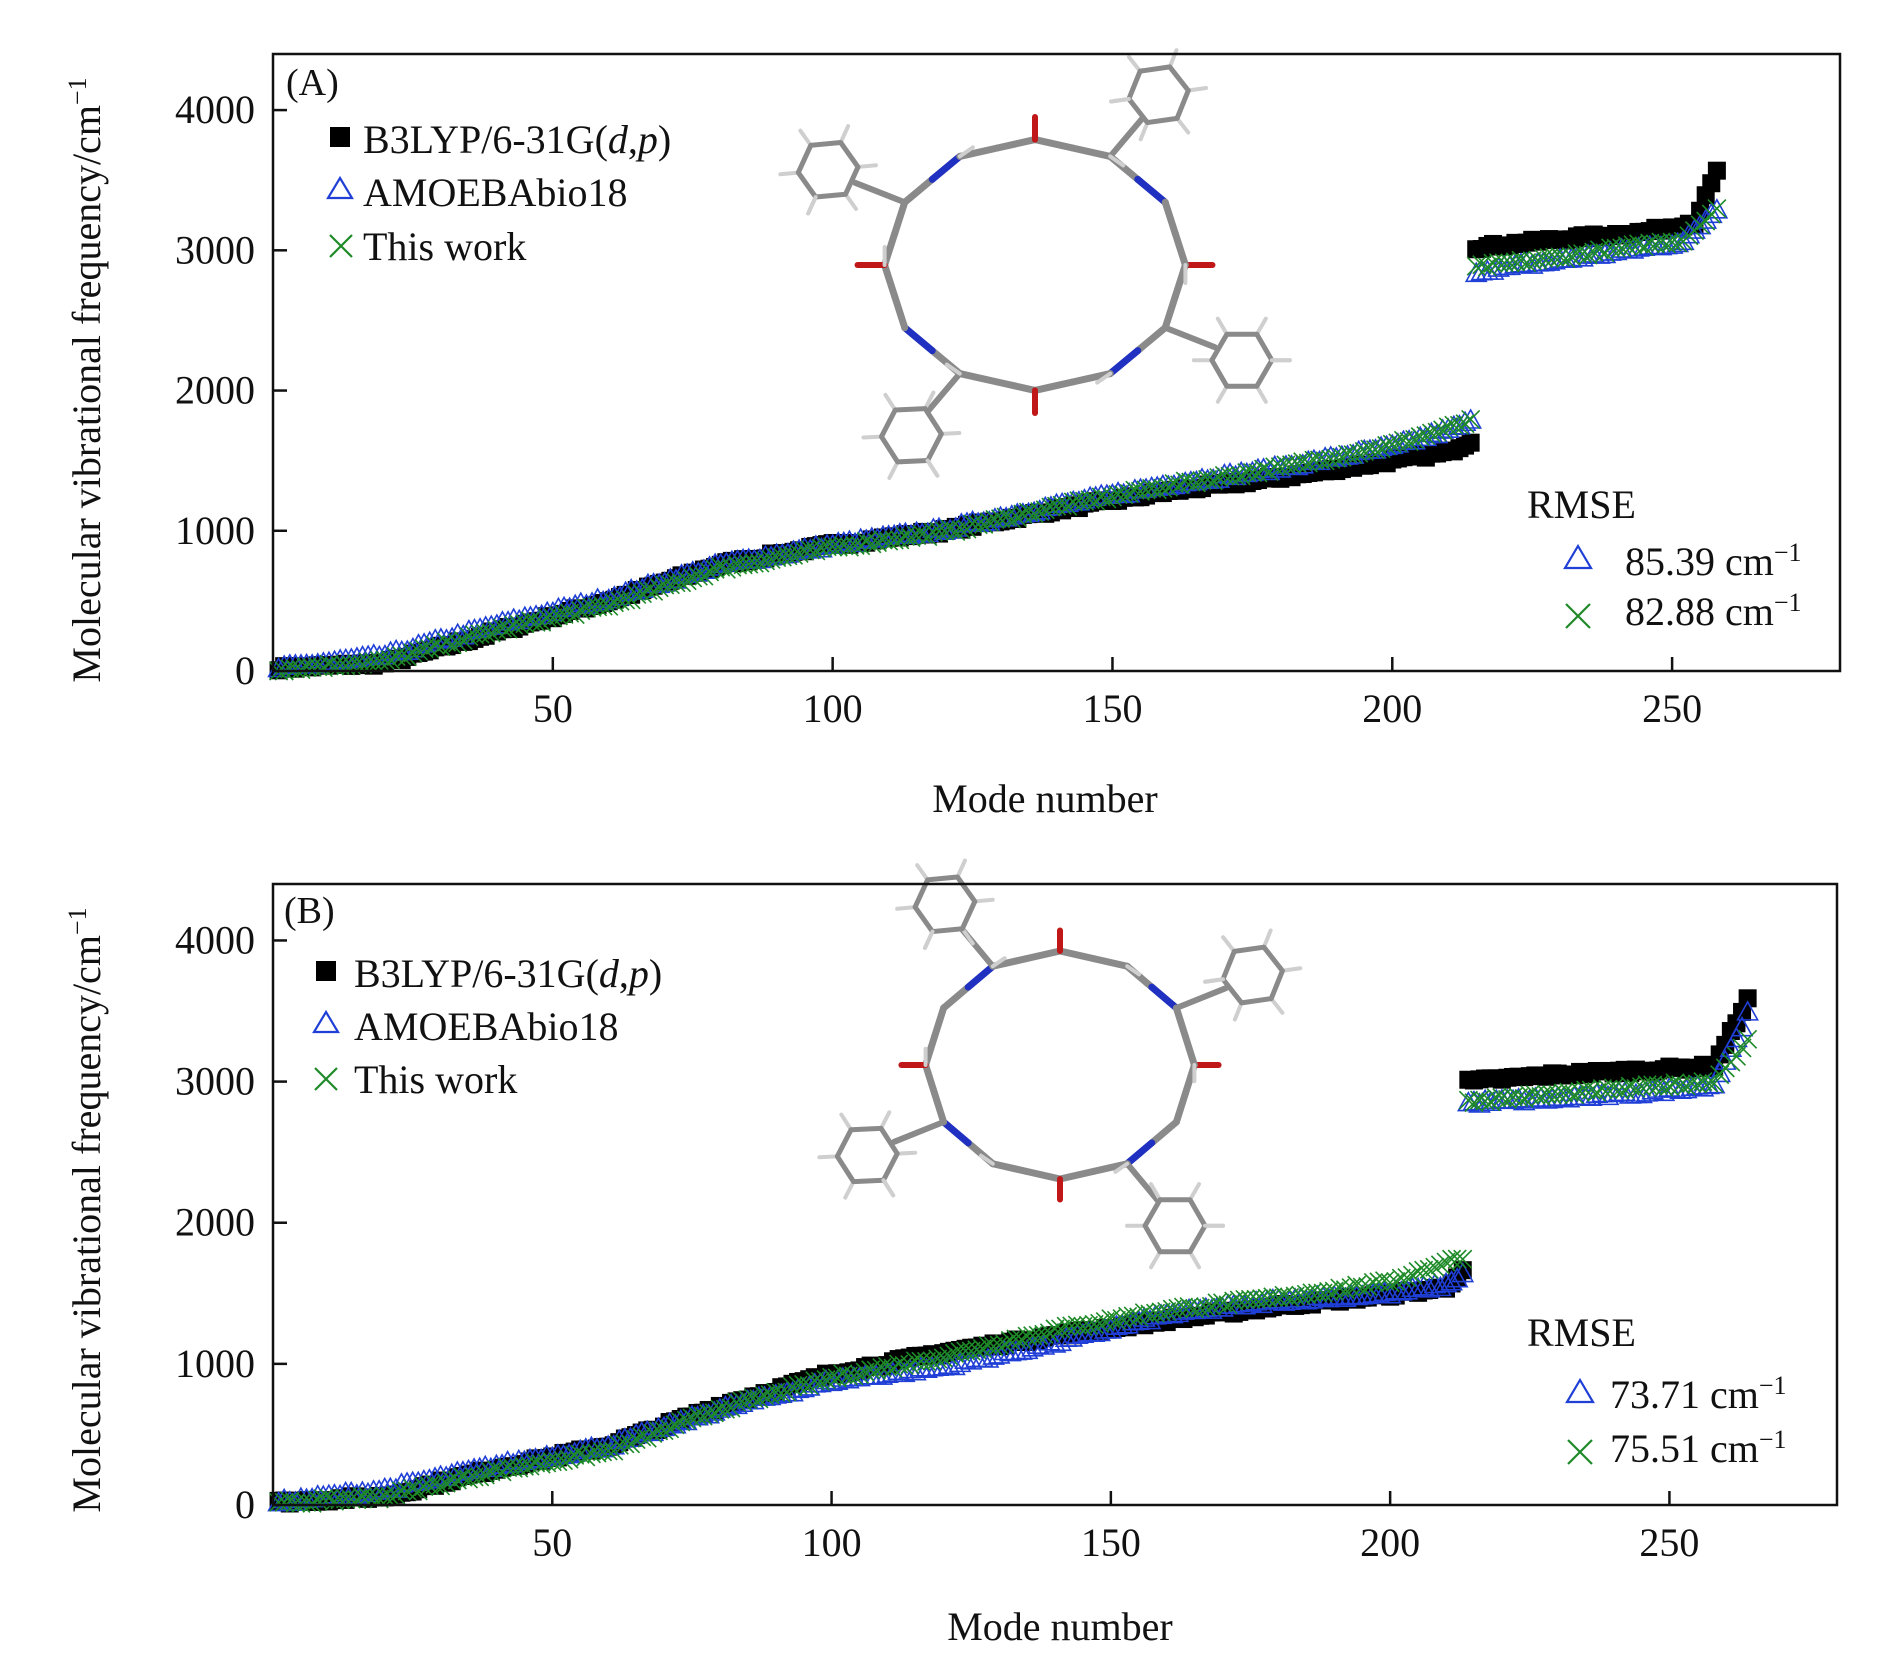 Image resolution: width=1893 pixels, height=1654 pixels. I want to click on panel-a-x-tick-label: 50, so click(553, 708).